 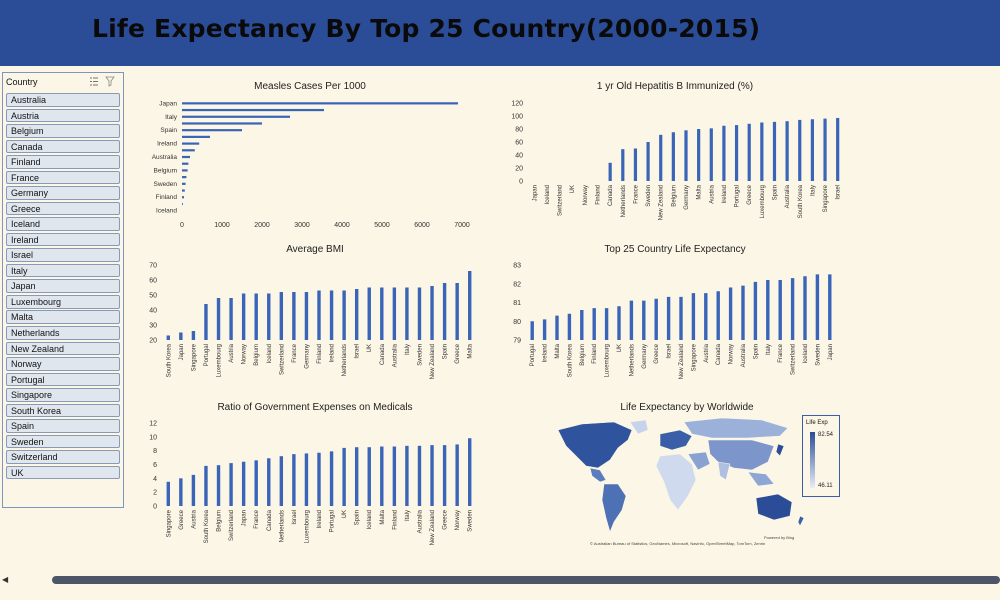 I want to click on slicer-item-malta: Malta, so click(x=63, y=317).